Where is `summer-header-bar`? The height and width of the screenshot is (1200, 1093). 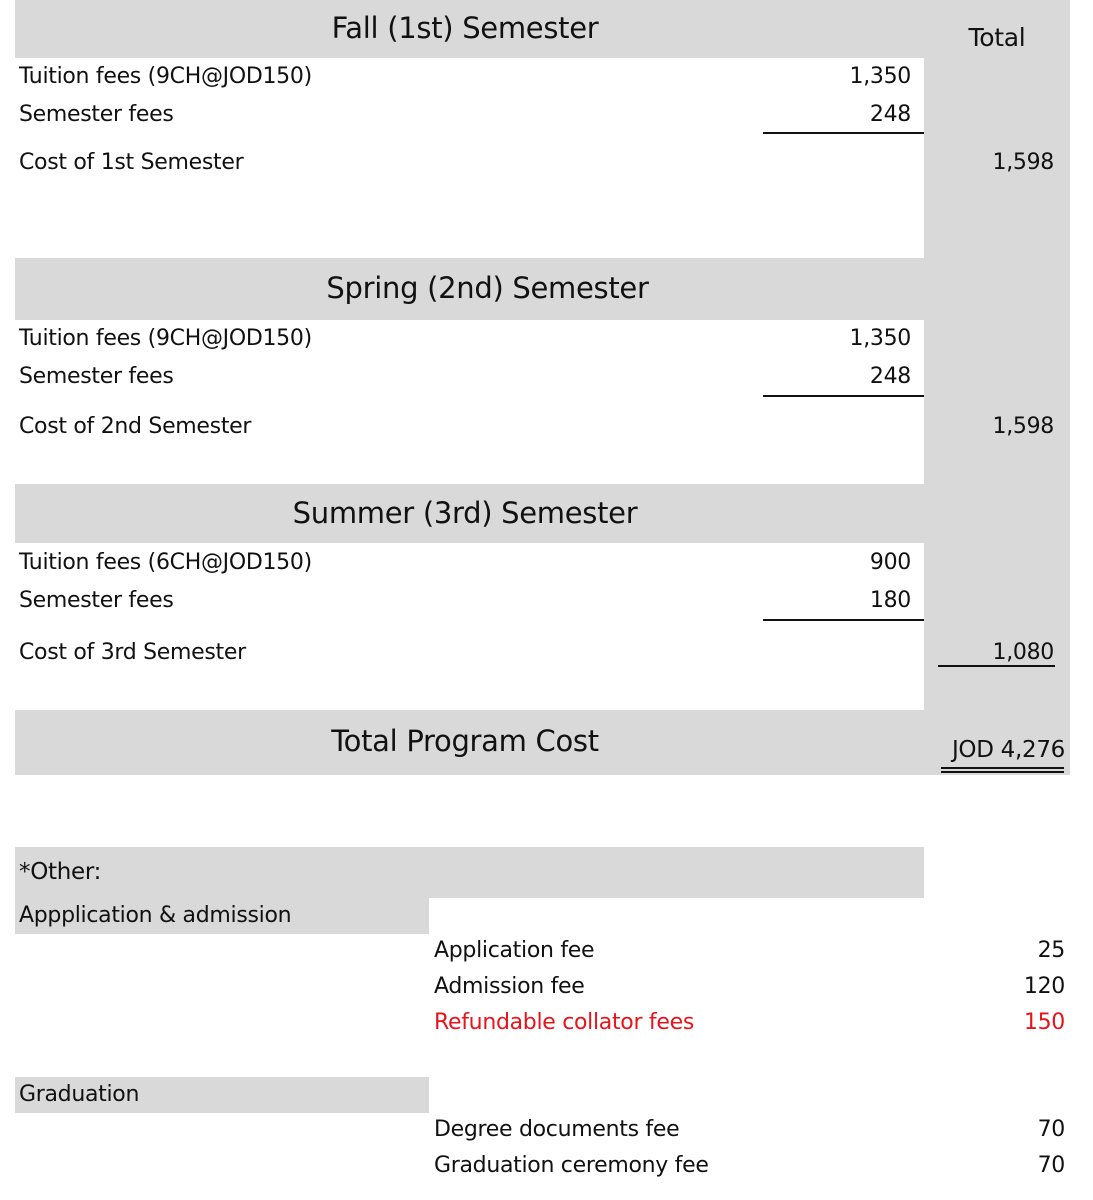
summer-header-bar is located at coordinates (469, 513).